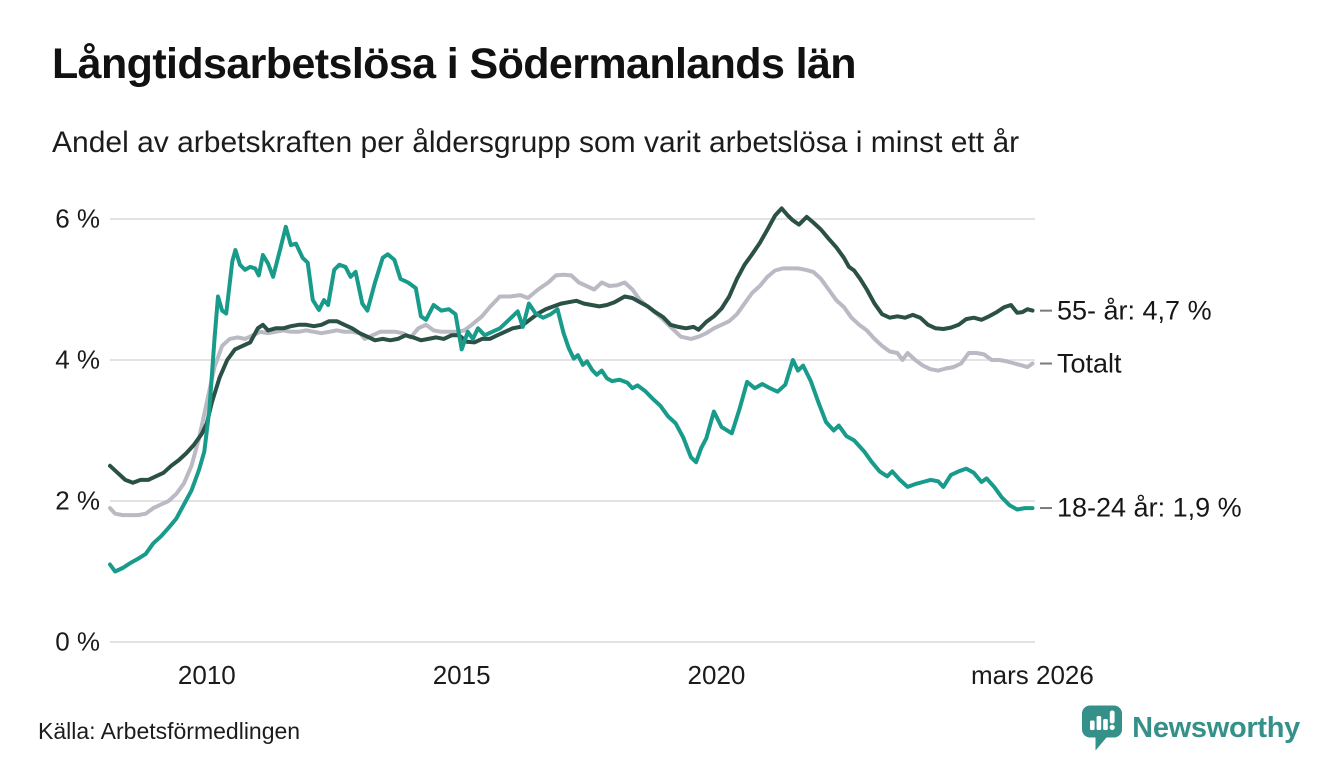 This screenshot has width=1340, height=780. I want to click on page-title: Långtidsarbetslösa i Södermanlands län, so click(454, 64).